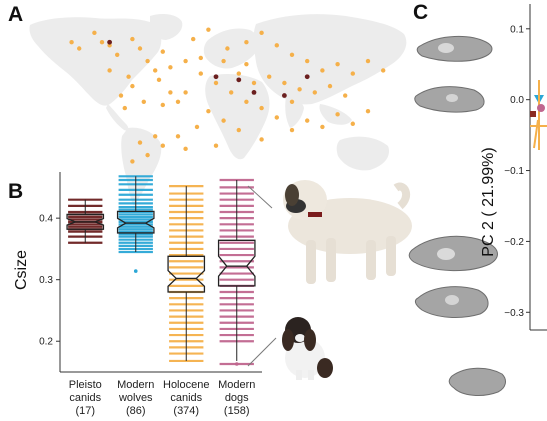 The width and height of the screenshot is (547, 421). Describe the element at coordinates (46, 219) in the screenshot. I see `y-tick-label: 0.4` at that location.